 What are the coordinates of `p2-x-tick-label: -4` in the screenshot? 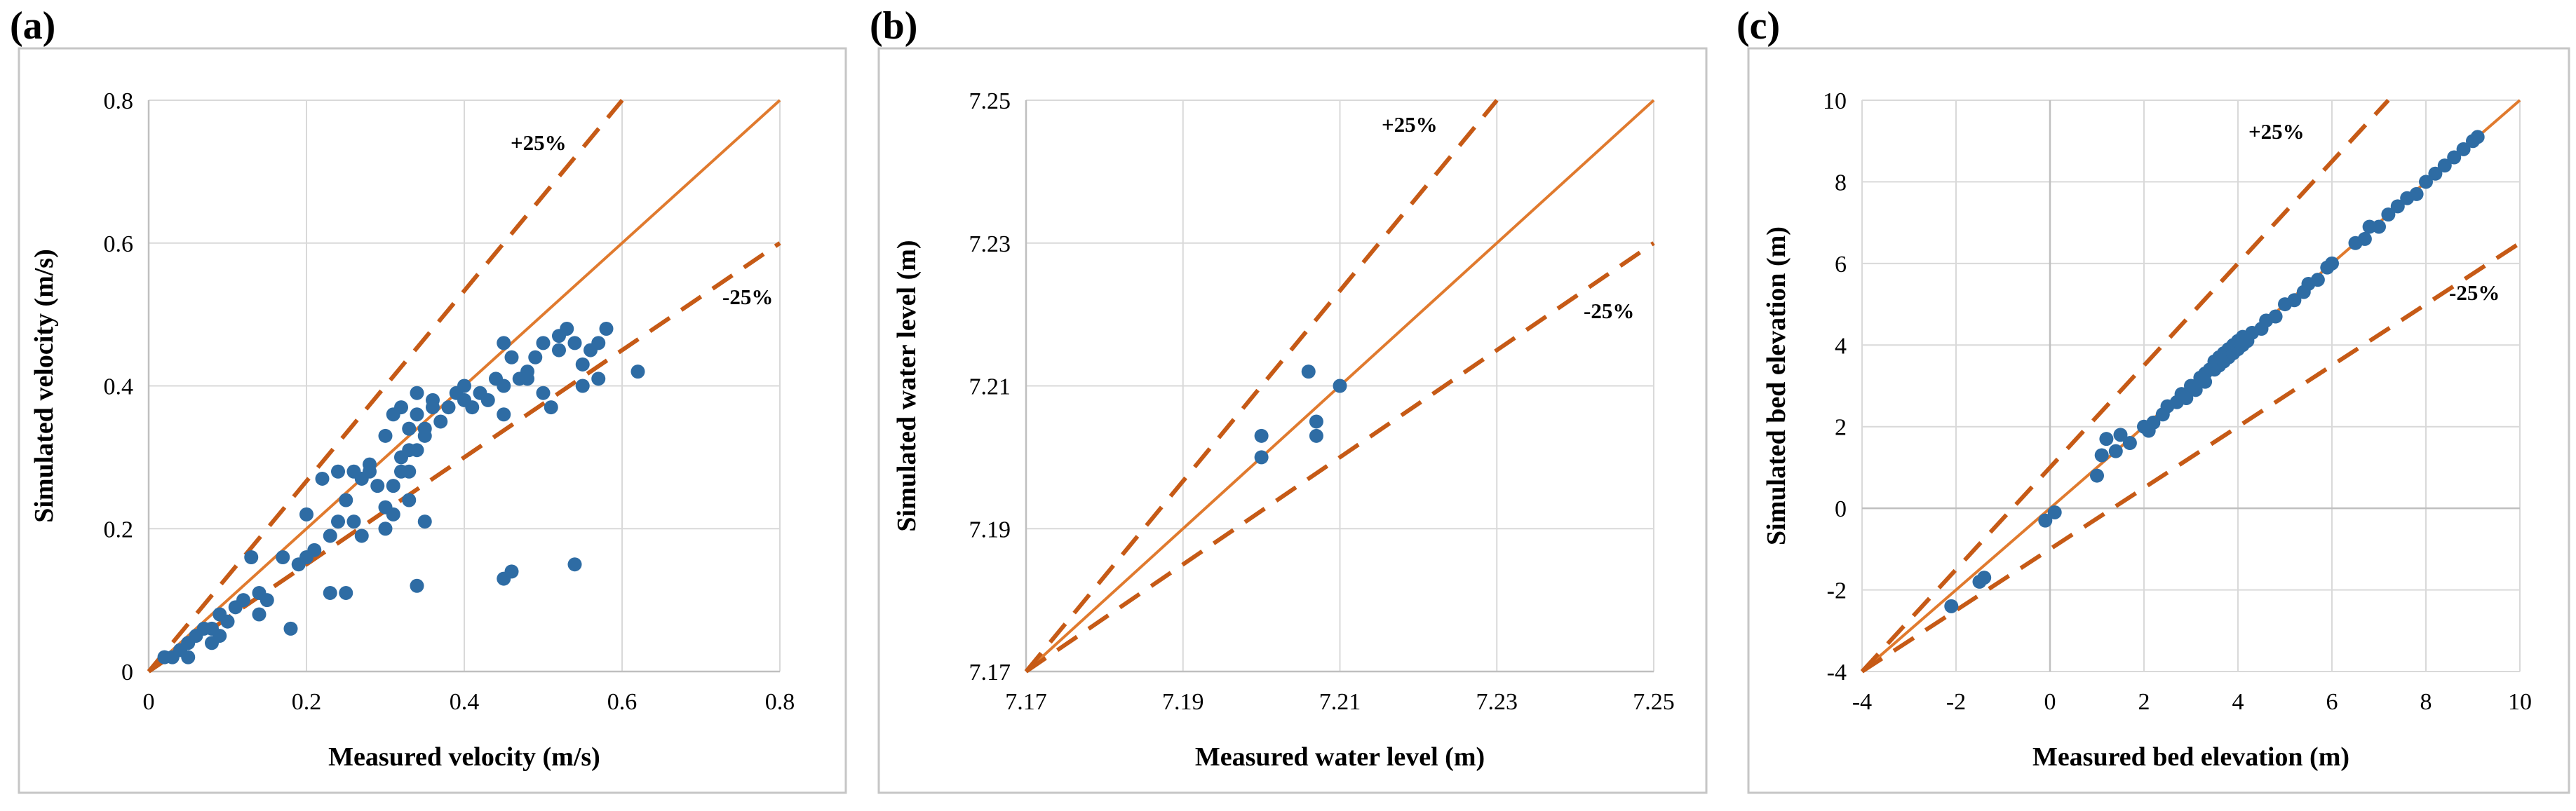 It's located at (1862, 702).